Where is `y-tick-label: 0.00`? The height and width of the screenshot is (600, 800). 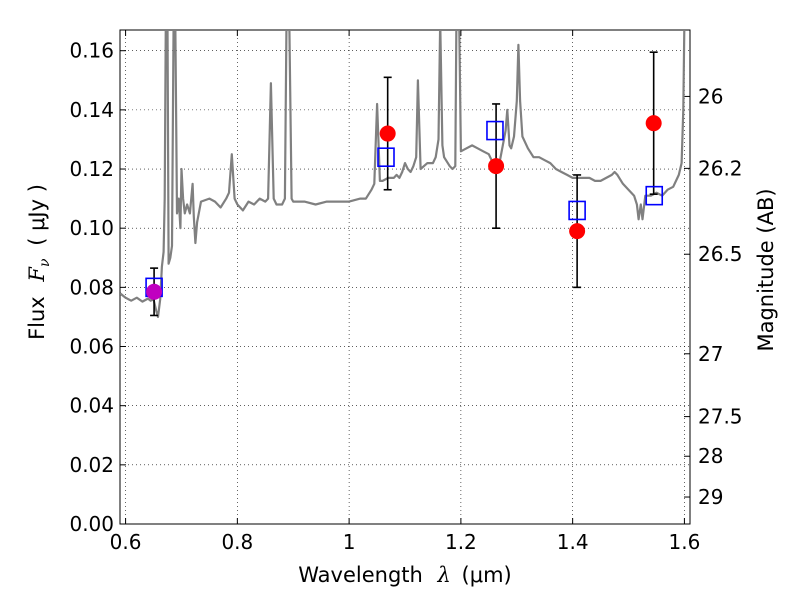 y-tick-label: 0.00 is located at coordinates (91, 524).